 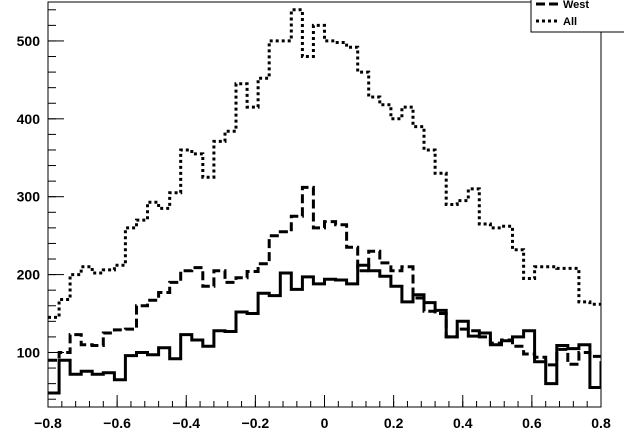 What do you see at coordinates (256, 423) in the screenshot?
I see `x-tick-label: −0.2` at bounding box center [256, 423].